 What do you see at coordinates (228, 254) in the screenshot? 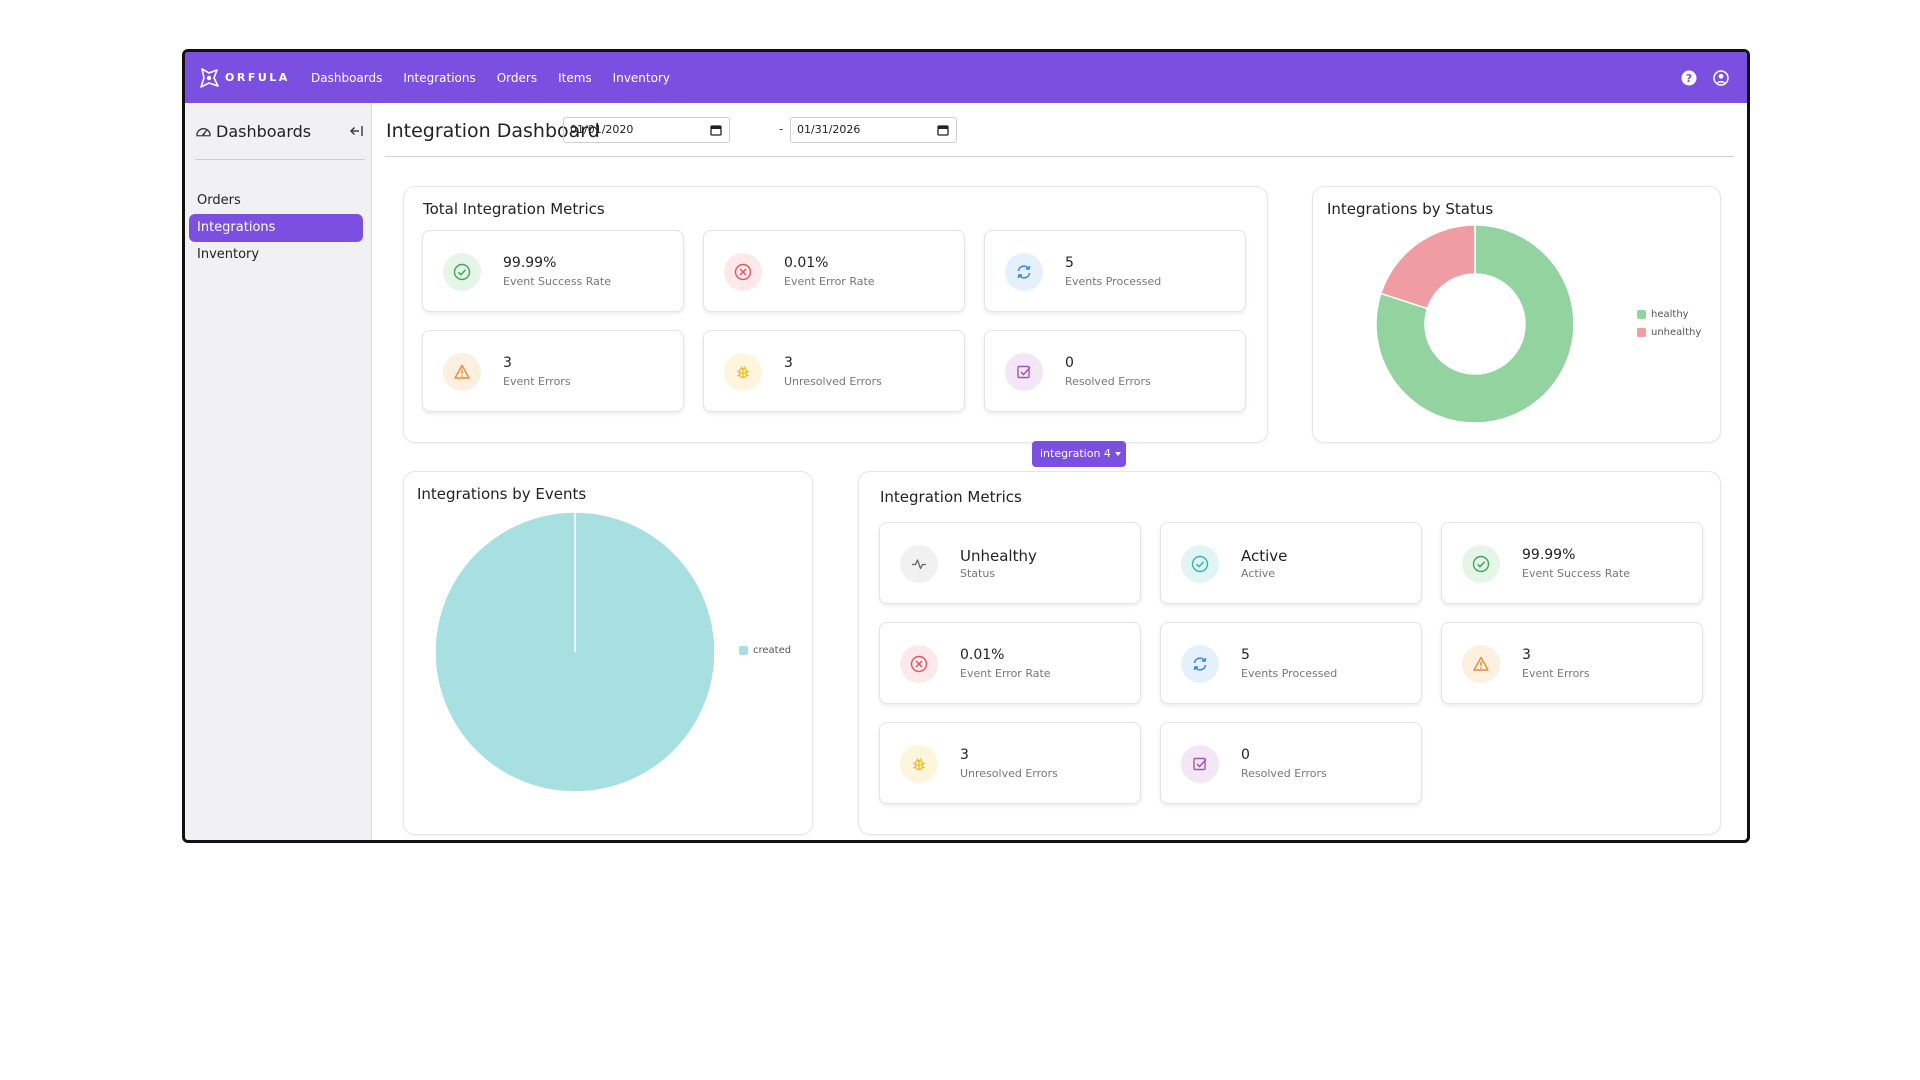
I see `sidebar-item-inventory: Inventory` at bounding box center [228, 254].